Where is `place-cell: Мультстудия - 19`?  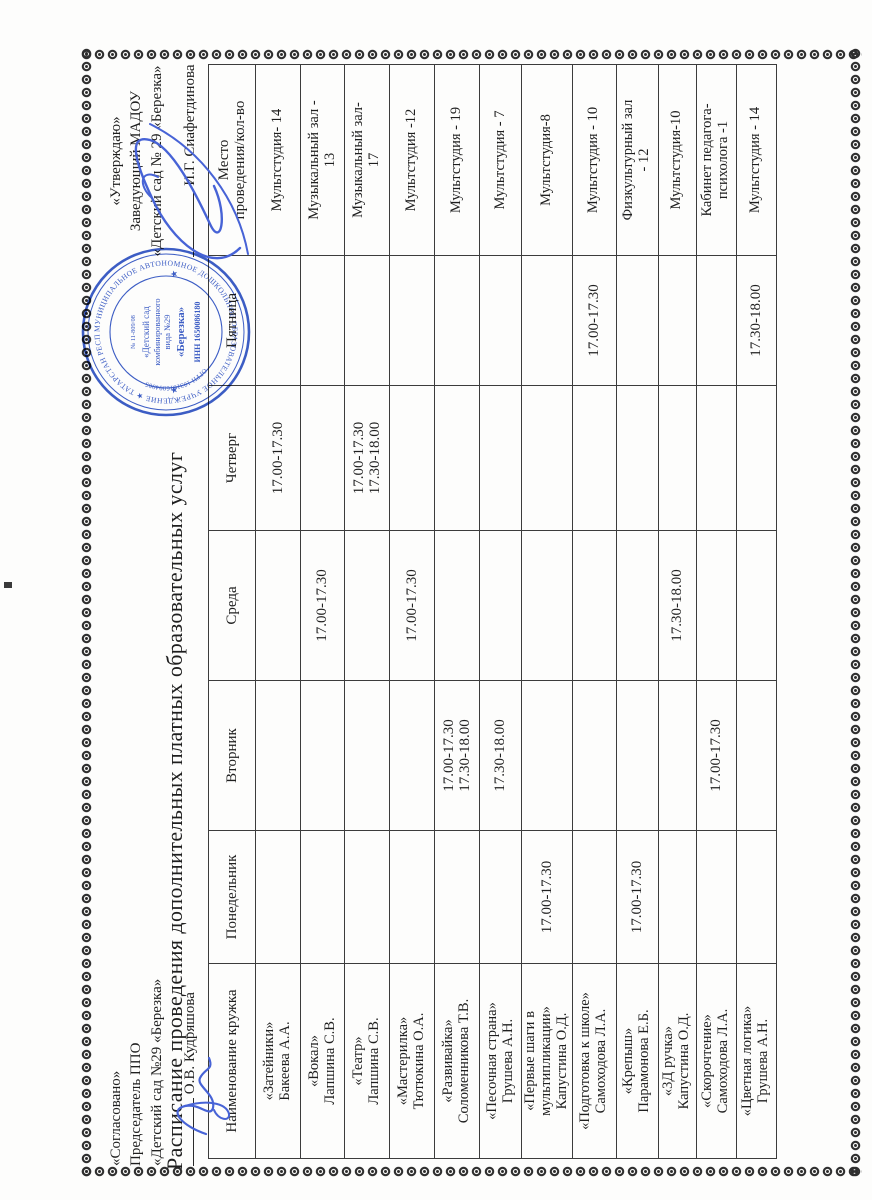 place-cell: Мультстудия - 19 is located at coordinates (457, 160).